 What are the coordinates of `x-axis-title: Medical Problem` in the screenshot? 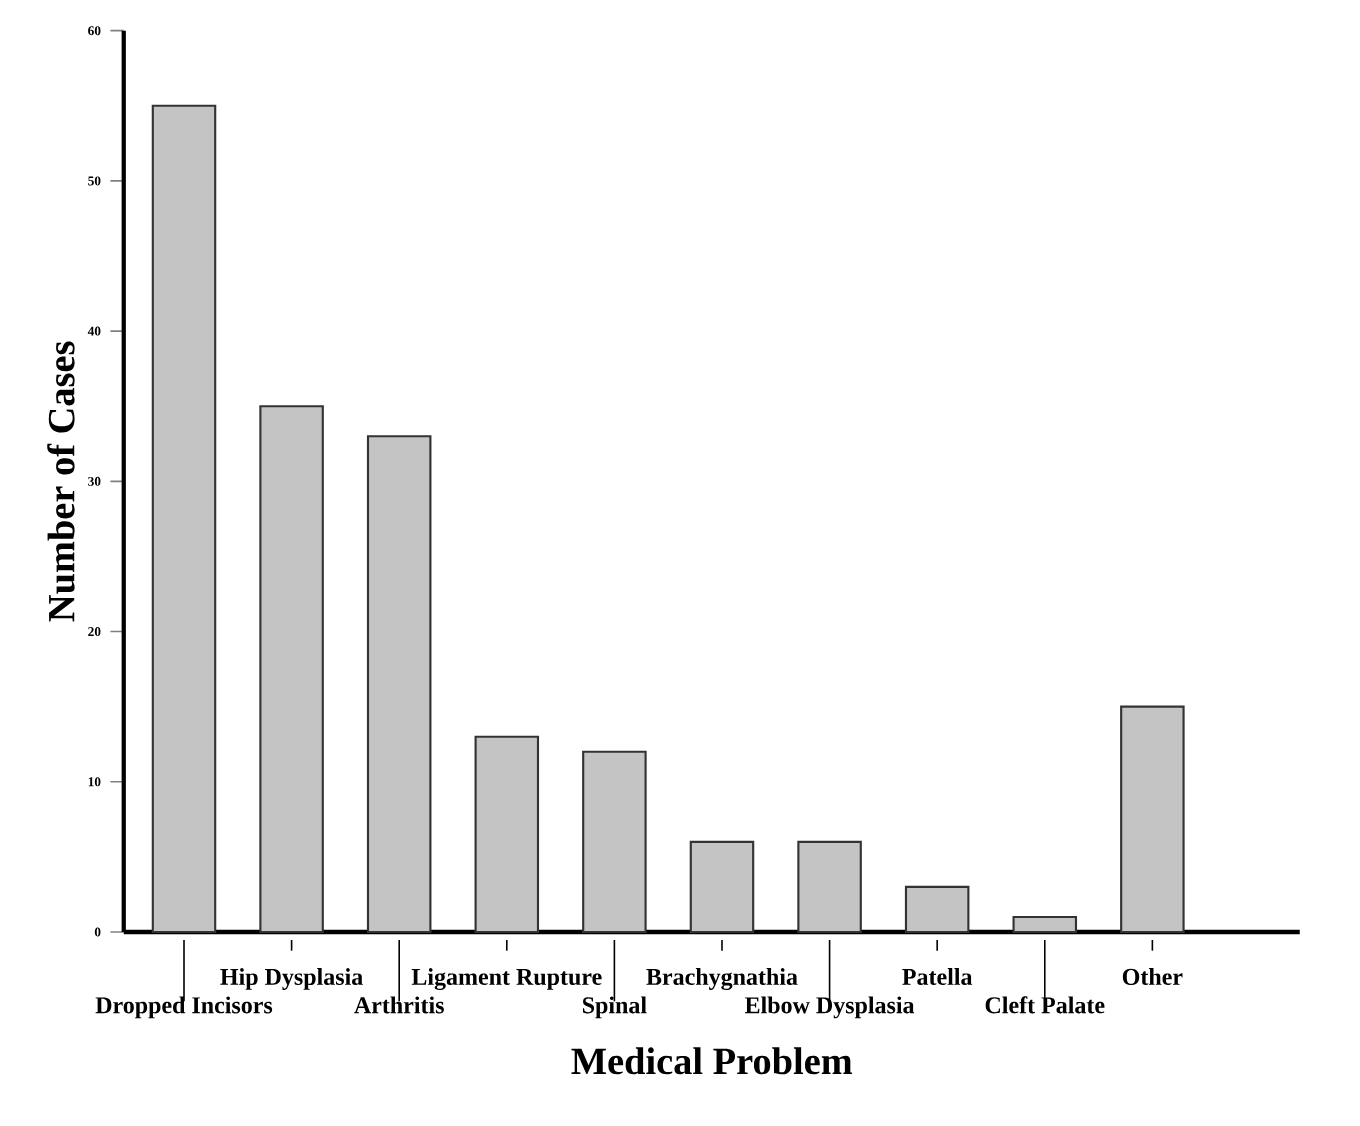 It's located at (712, 1061).